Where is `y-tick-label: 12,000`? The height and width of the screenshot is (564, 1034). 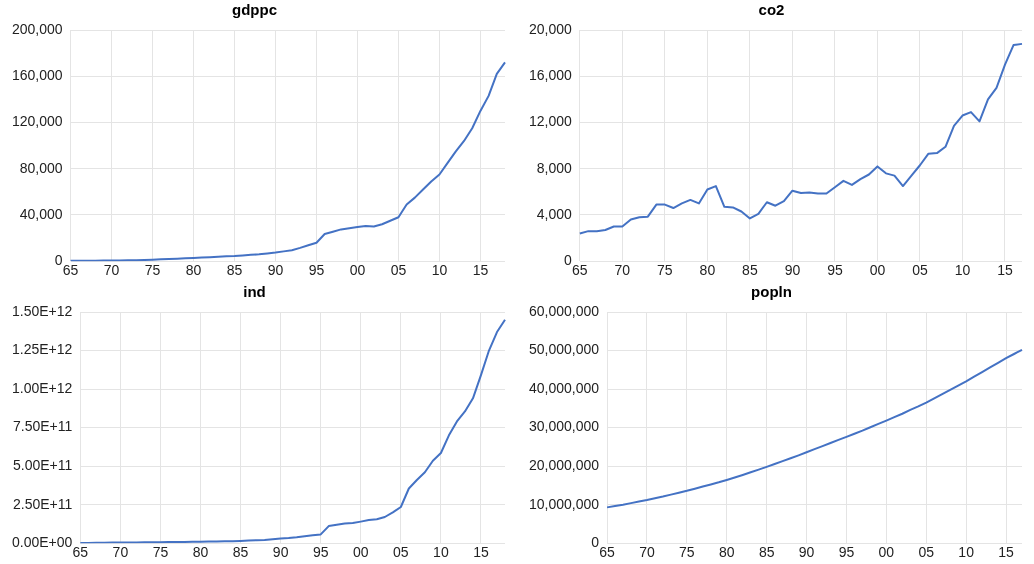 y-tick-label: 12,000 is located at coordinates (550, 121).